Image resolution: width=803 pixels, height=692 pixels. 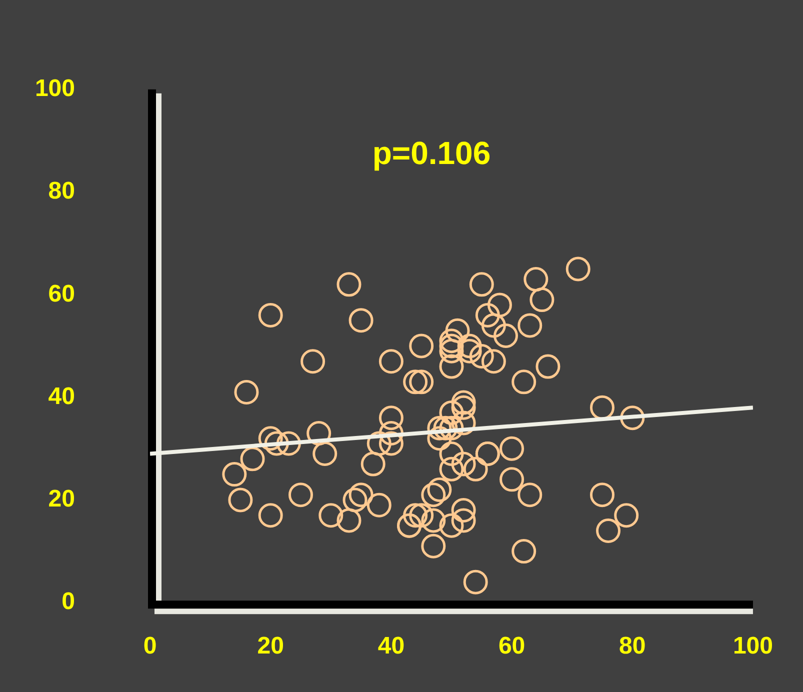 What do you see at coordinates (150, 646) in the screenshot?
I see `x-tick-label: 0` at bounding box center [150, 646].